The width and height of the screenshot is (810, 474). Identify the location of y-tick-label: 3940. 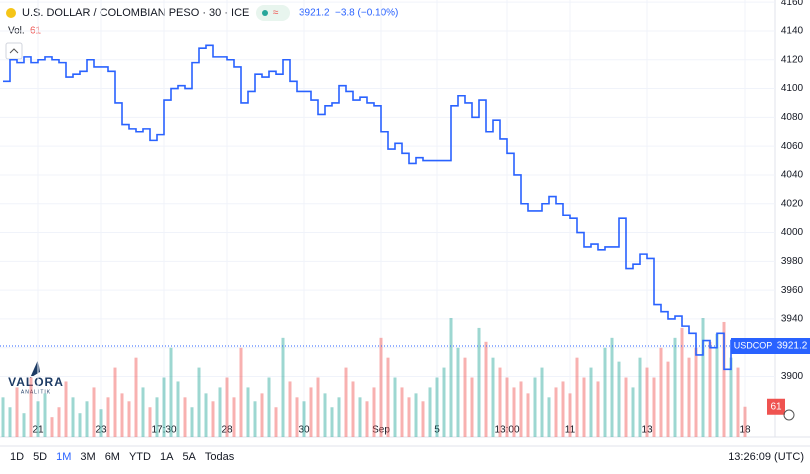
(792, 319).